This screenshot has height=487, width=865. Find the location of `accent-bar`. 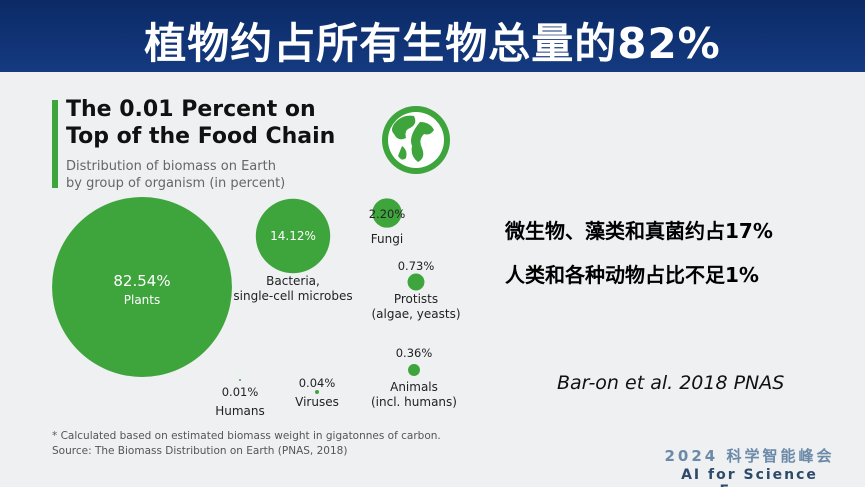

accent-bar is located at coordinates (55, 144).